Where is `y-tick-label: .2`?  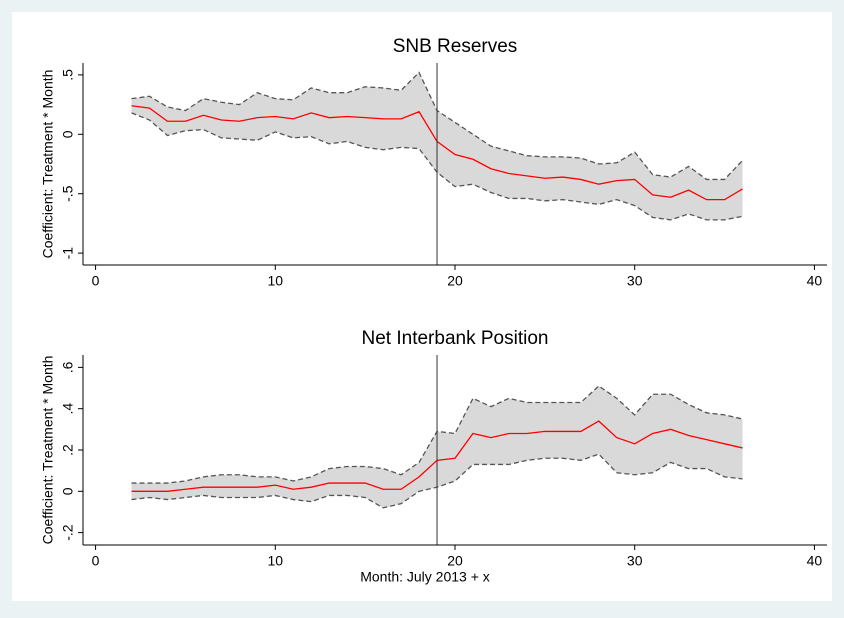
y-tick-label: .2 is located at coordinates (68, 450).